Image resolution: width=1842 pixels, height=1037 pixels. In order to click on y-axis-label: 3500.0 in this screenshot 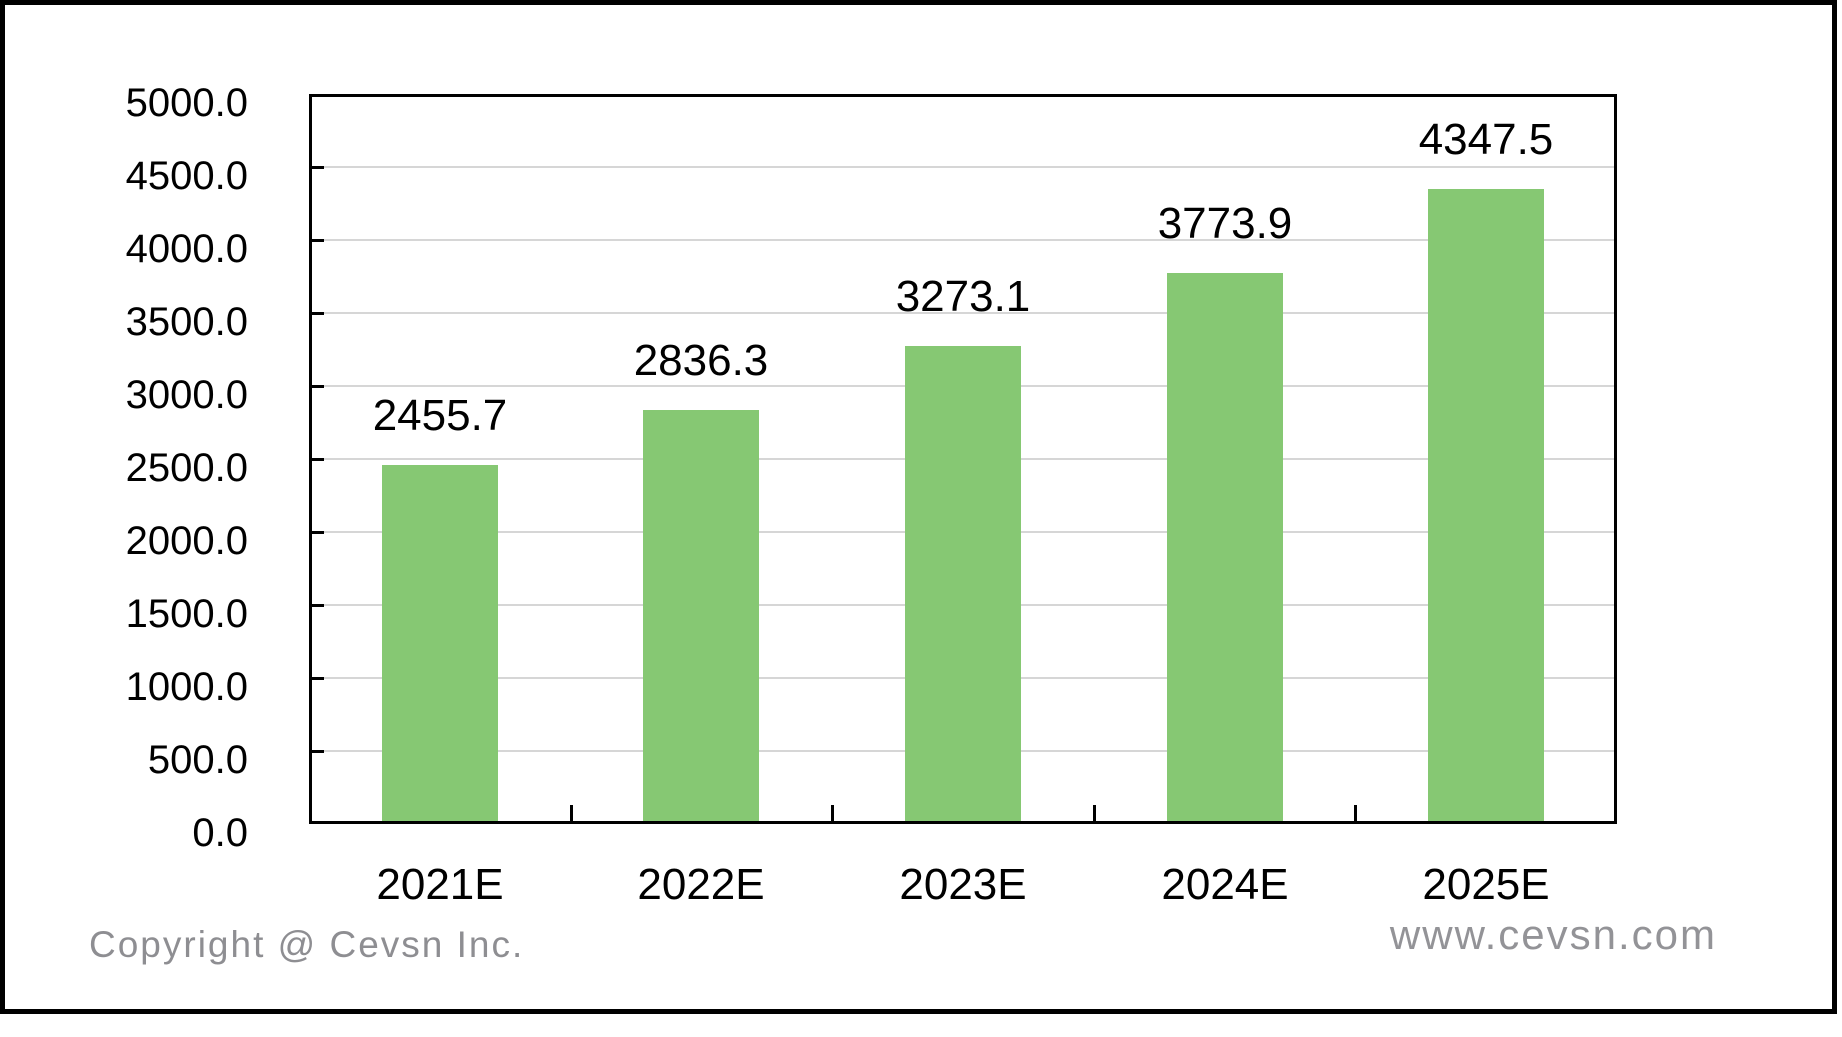, I will do `click(186, 322)`.